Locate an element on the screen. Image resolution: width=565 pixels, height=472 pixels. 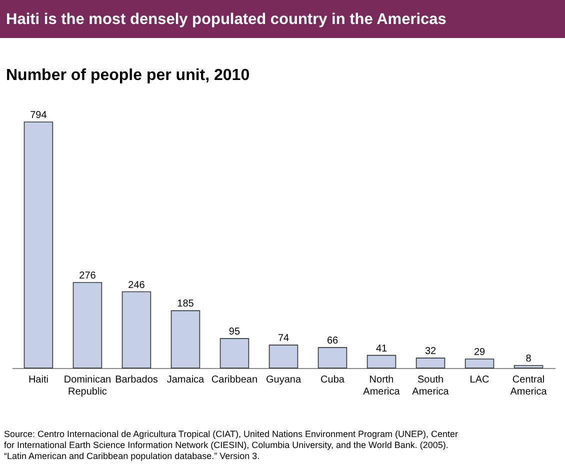
data-label: 32 is located at coordinates (430, 352).